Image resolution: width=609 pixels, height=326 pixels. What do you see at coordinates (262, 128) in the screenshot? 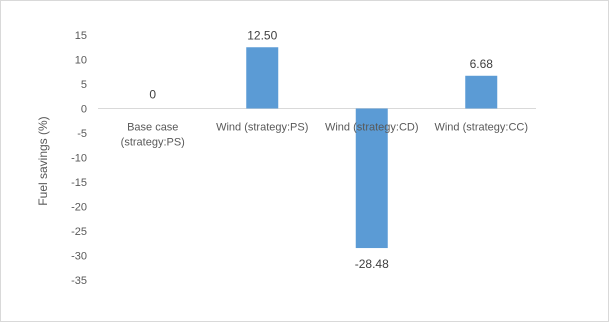
I see `category-label: Wind (strategy:PS)` at bounding box center [262, 128].